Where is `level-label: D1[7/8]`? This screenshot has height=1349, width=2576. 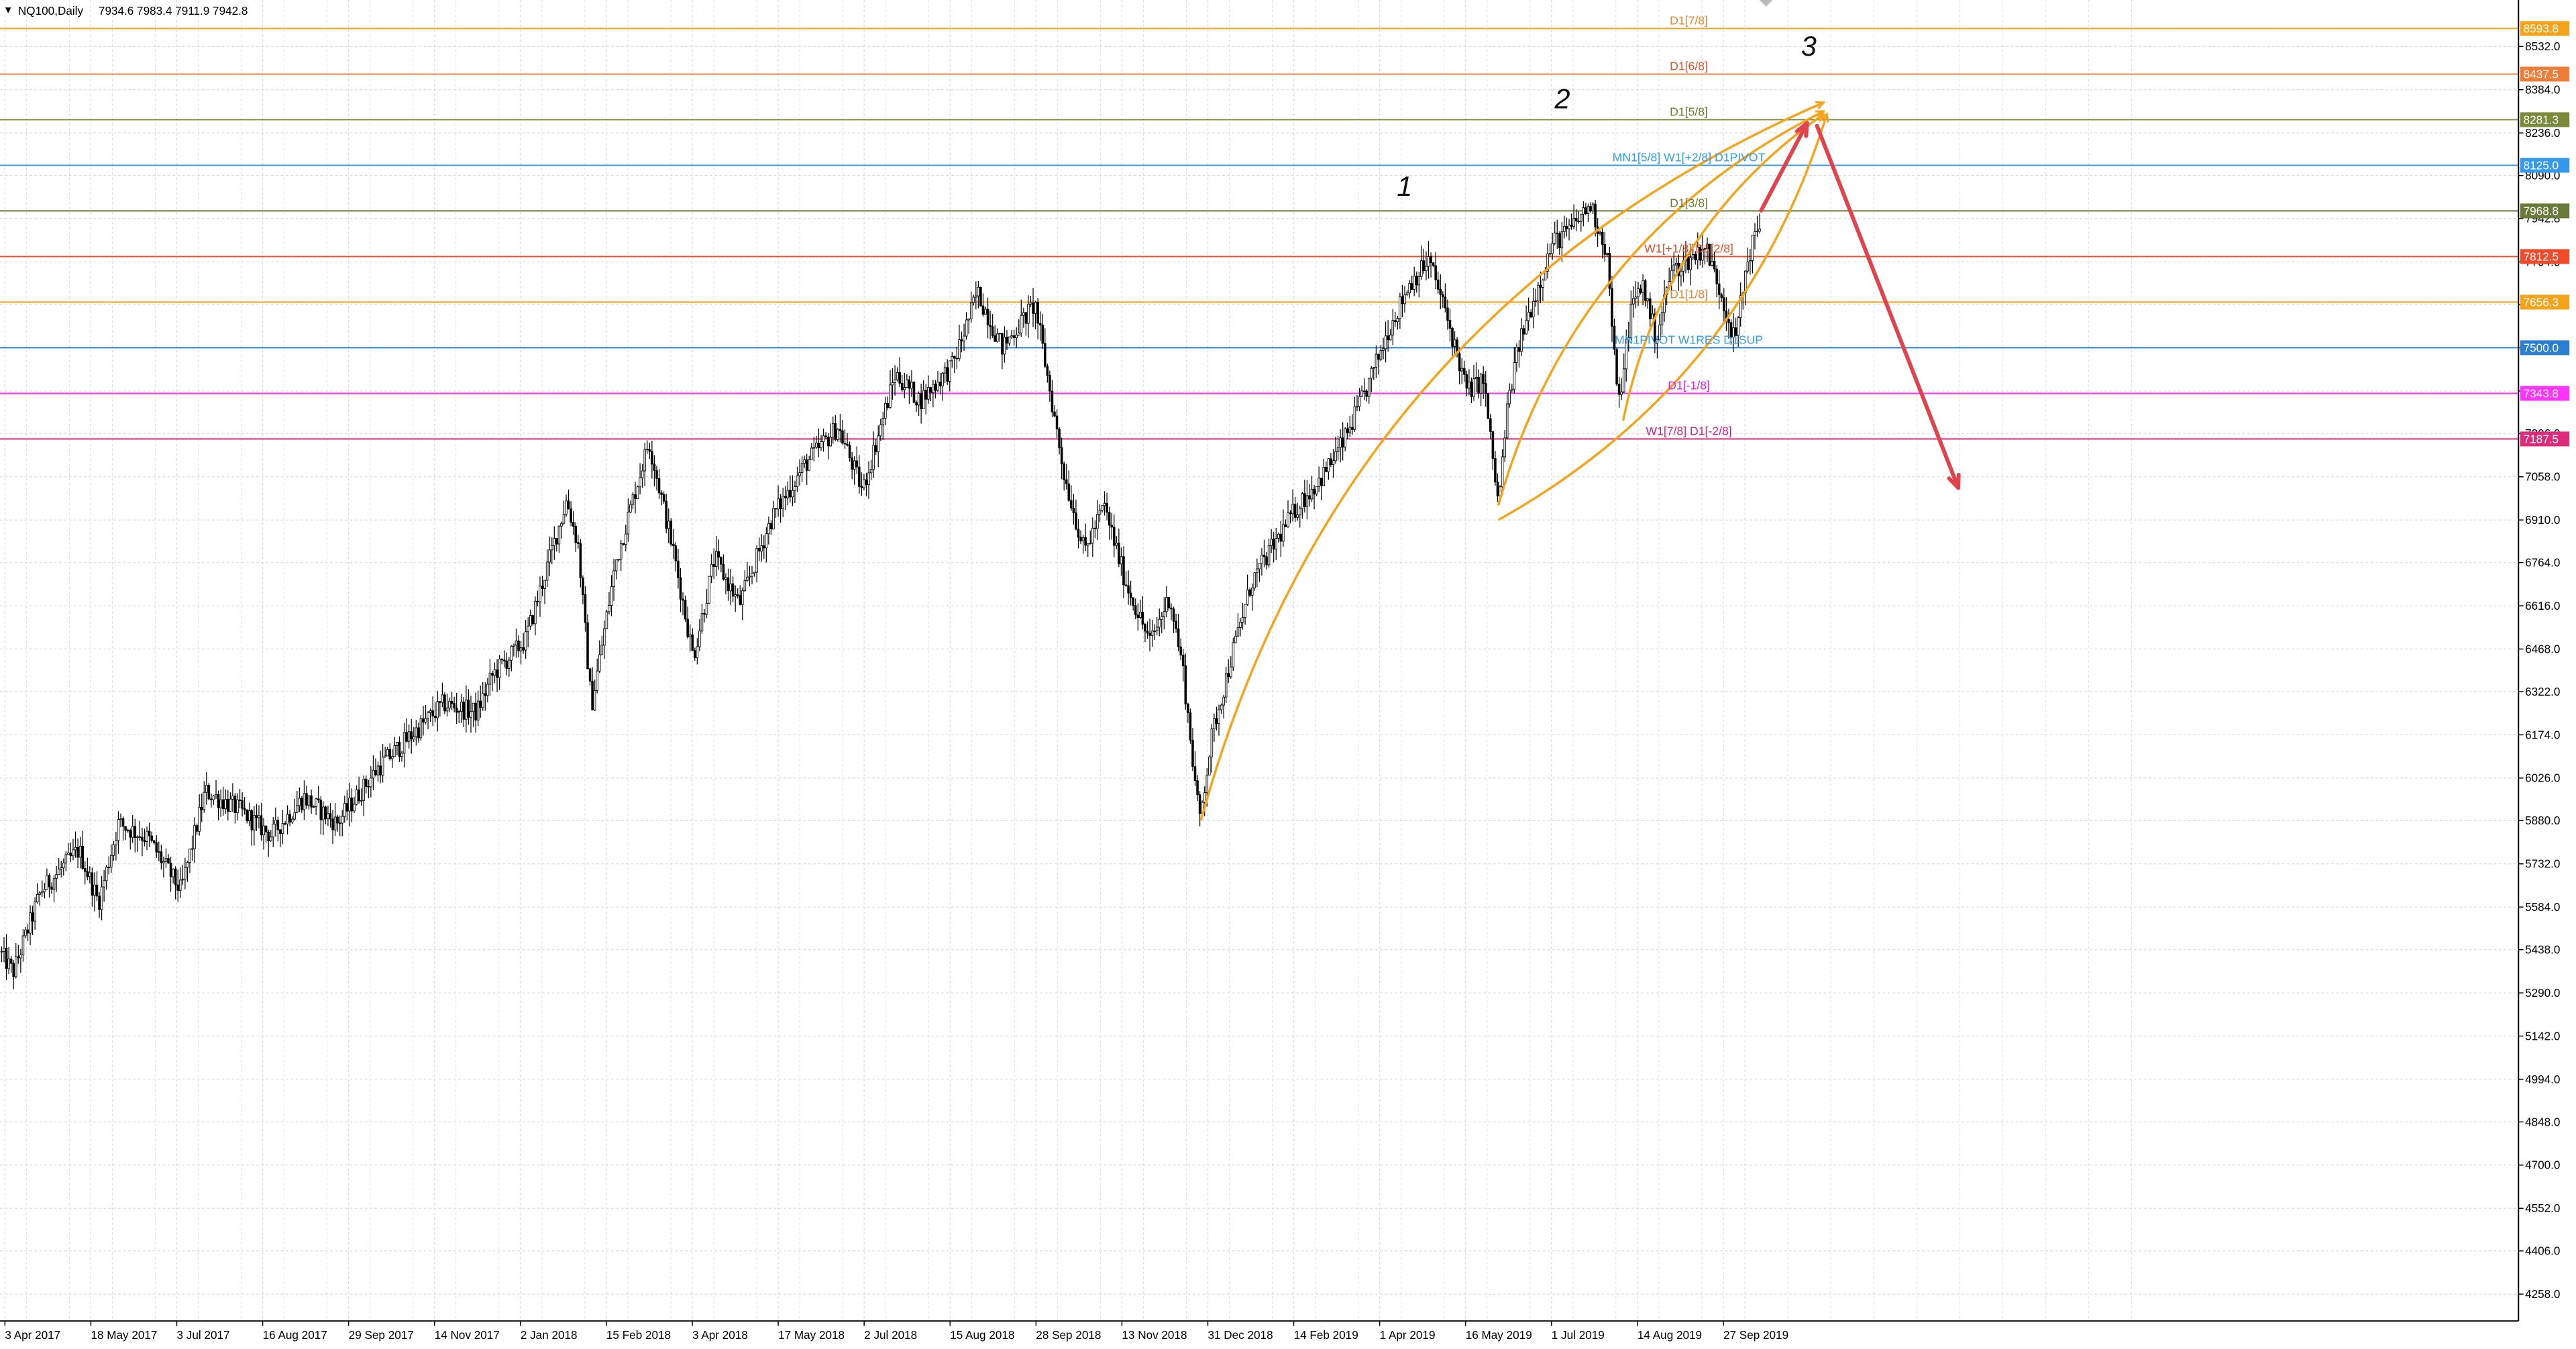
level-label: D1[7/8] is located at coordinates (1689, 20).